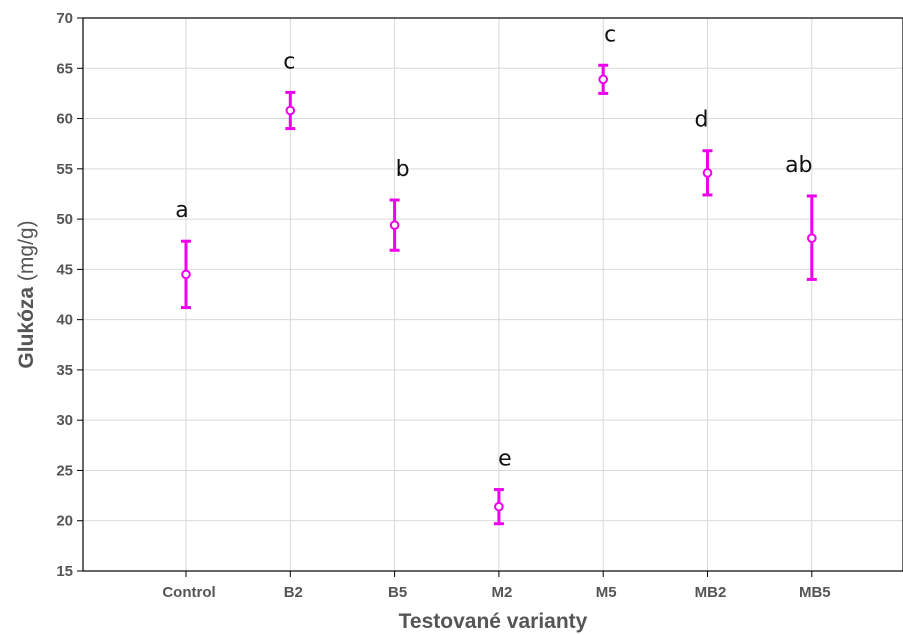 Image resolution: width=903 pixels, height=635 pixels. What do you see at coordinates (702, 120) in the screenshot?
I see `significance-letter: d` at bounding box center [702, 120].